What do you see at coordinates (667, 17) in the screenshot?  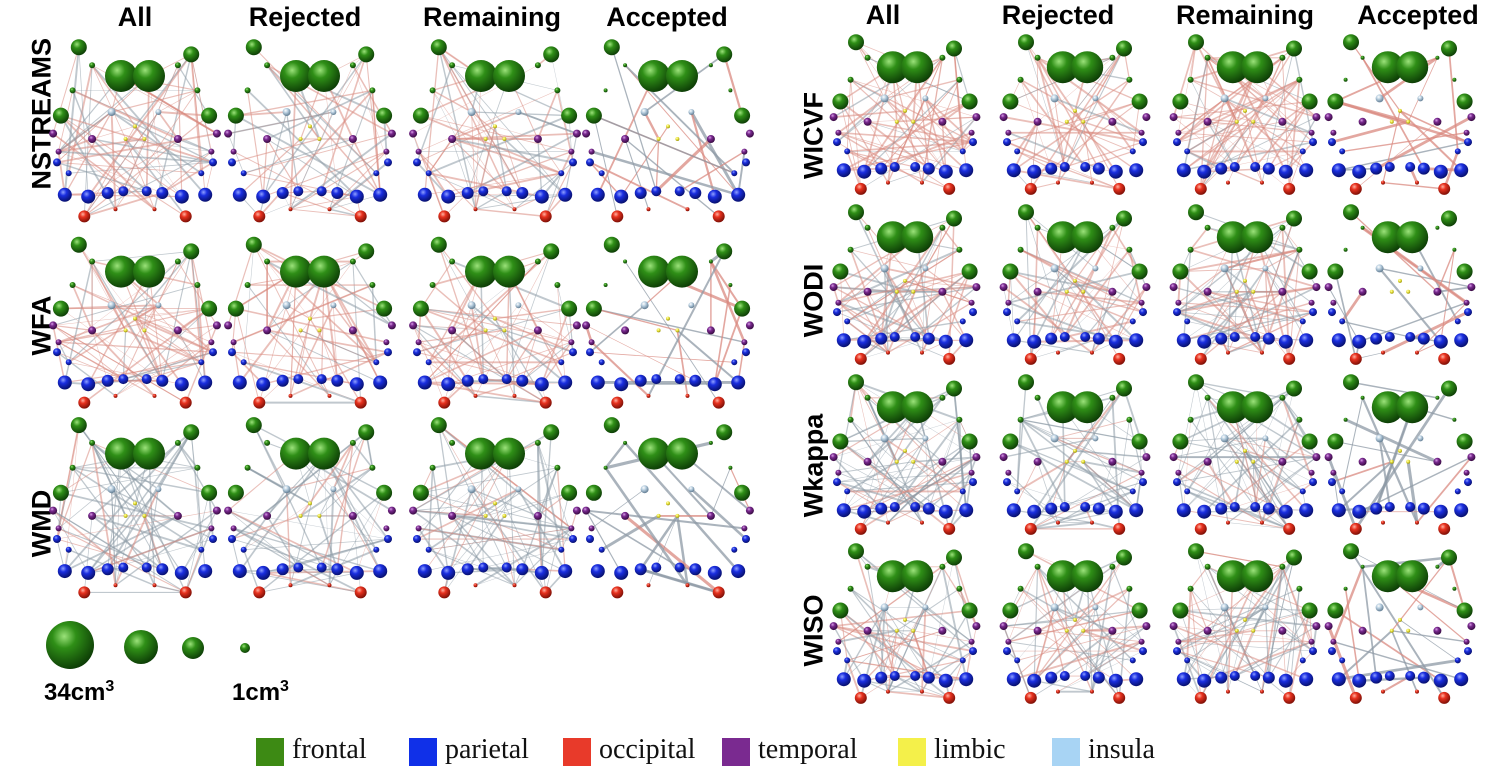 I see `left-col-header-accepted: Accepted` at bounding box center [667, 17].